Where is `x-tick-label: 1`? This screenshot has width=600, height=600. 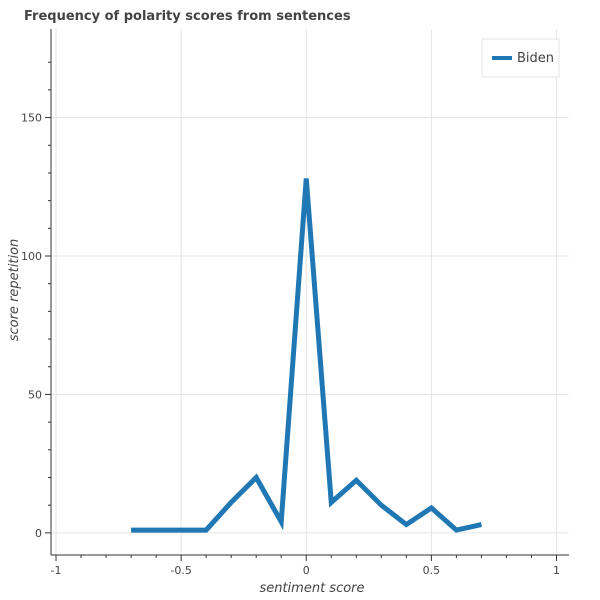 x-tick-label: 1 is located at coordinates (556, 570).